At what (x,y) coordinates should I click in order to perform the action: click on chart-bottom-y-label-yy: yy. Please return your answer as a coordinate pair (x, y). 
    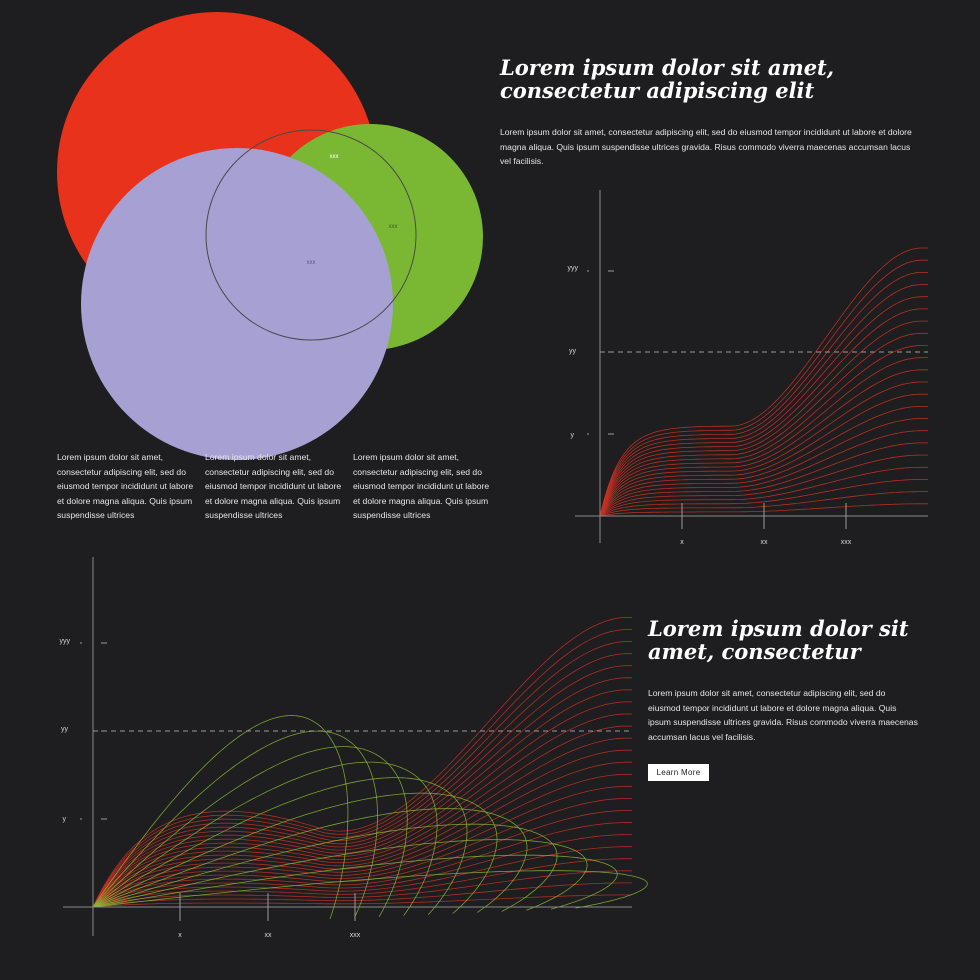
    Looking at the image, I should click on (65, 729).